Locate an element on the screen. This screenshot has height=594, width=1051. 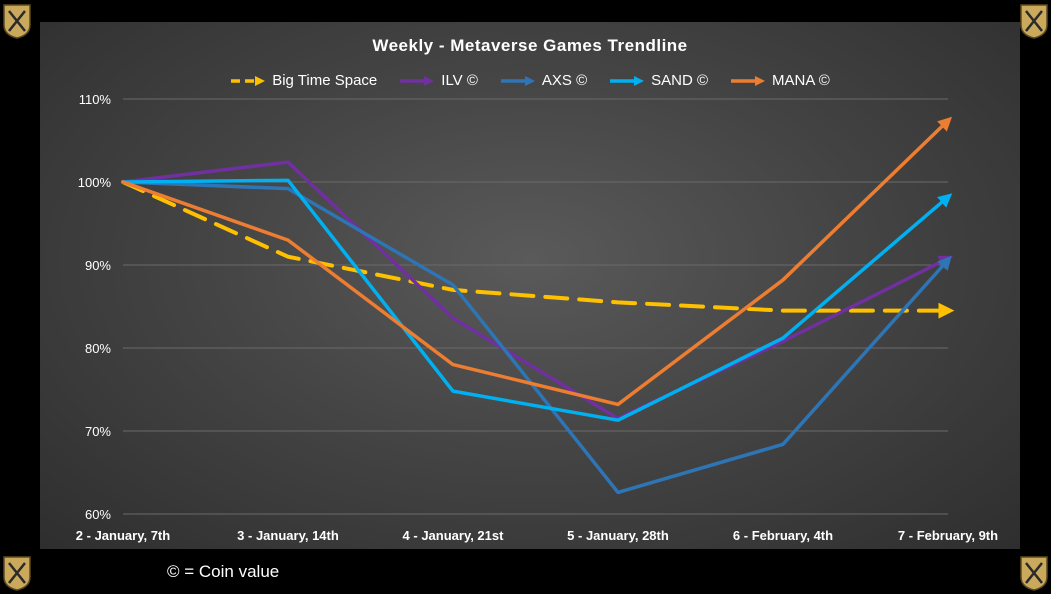
y-tick-label: 90% is located at coordinates (98, 265).